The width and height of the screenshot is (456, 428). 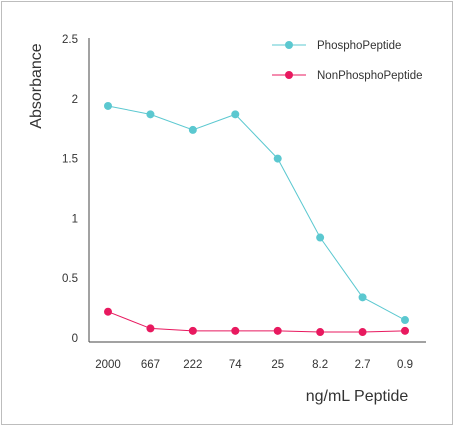 What do you see at coordinates (70, 160) in the screenshot?
I see `y-tick-label: 1.5` at bounding box center [70, 160].